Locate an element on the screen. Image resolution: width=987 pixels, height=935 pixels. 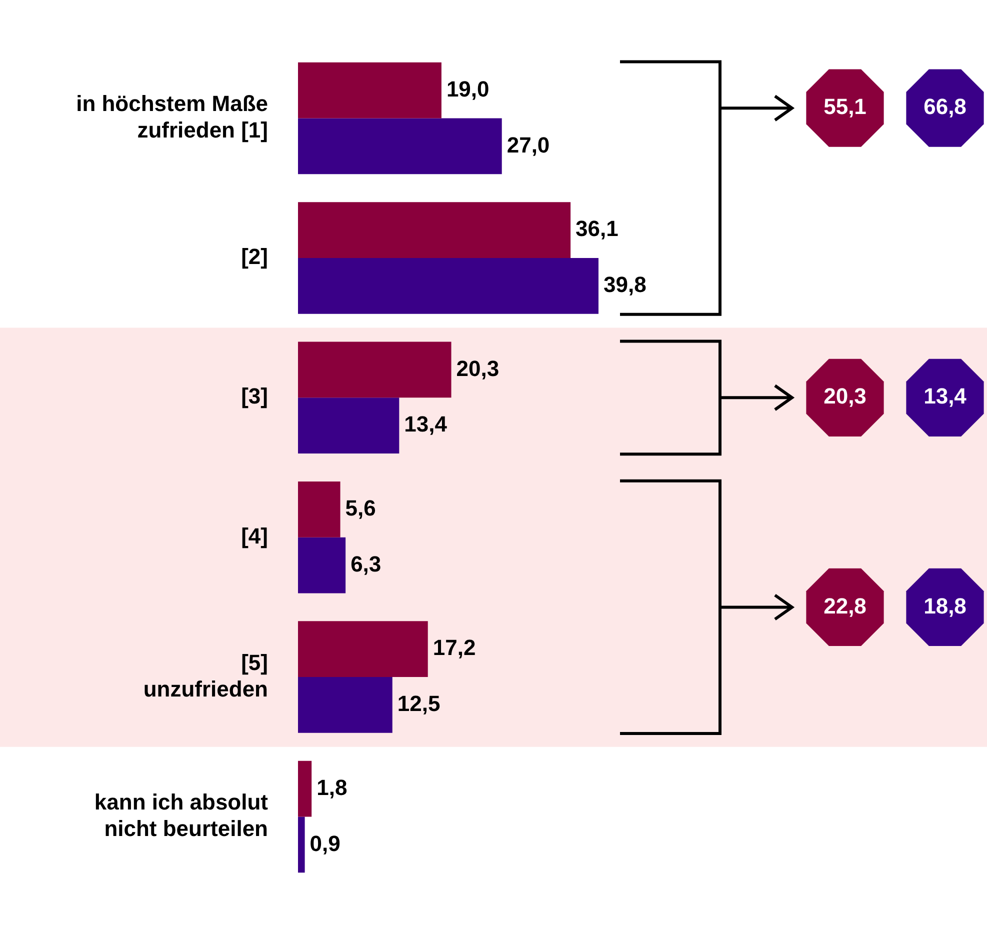
data-label: 1,8 is located at coordinates (332, 787).